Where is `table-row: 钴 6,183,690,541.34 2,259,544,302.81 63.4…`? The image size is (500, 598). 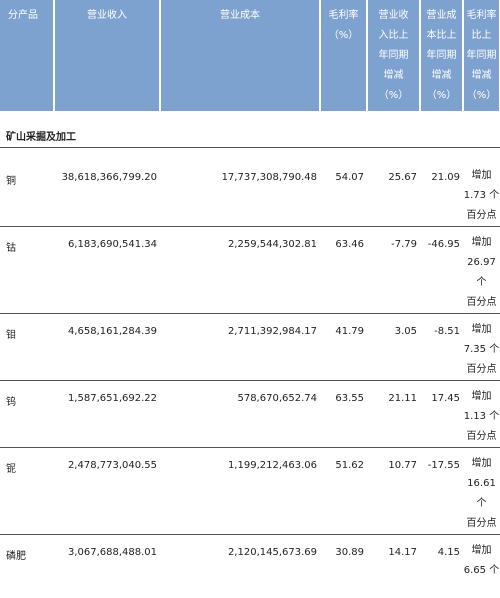
table-row: 钴 6,183,690,541.34 2,259,544,302.81 63.4… is located at coordinates (250, 270).